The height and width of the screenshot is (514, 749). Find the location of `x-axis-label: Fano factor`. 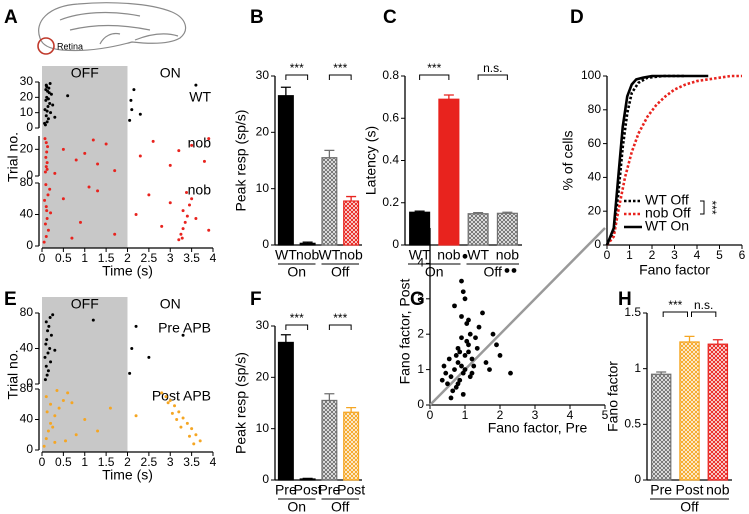

x-axis-label: Fano factor is located at coordinates (674, 270).